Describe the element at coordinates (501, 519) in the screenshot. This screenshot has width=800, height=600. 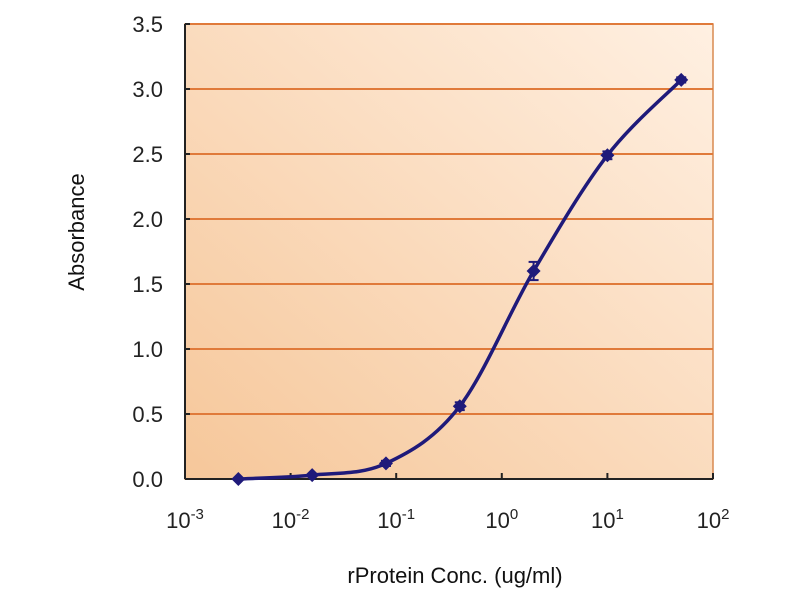
I see `x-tick-label: 10⁰` at that location.